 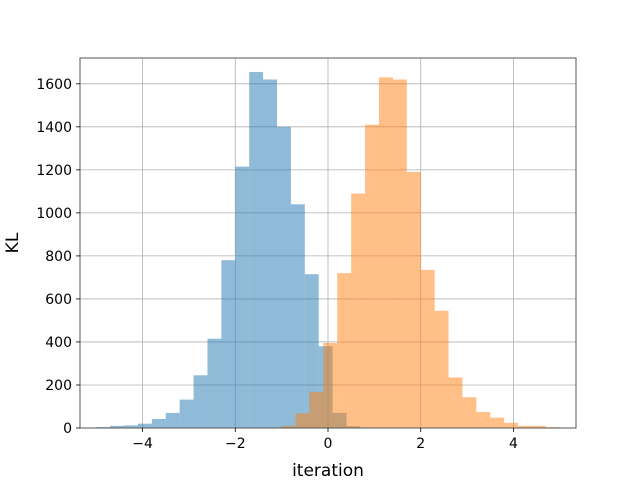 What do you see at coordinates (54, 214) in the screenshot?
I see `y-tick-label: 1000` at bounding box center [54, 214].